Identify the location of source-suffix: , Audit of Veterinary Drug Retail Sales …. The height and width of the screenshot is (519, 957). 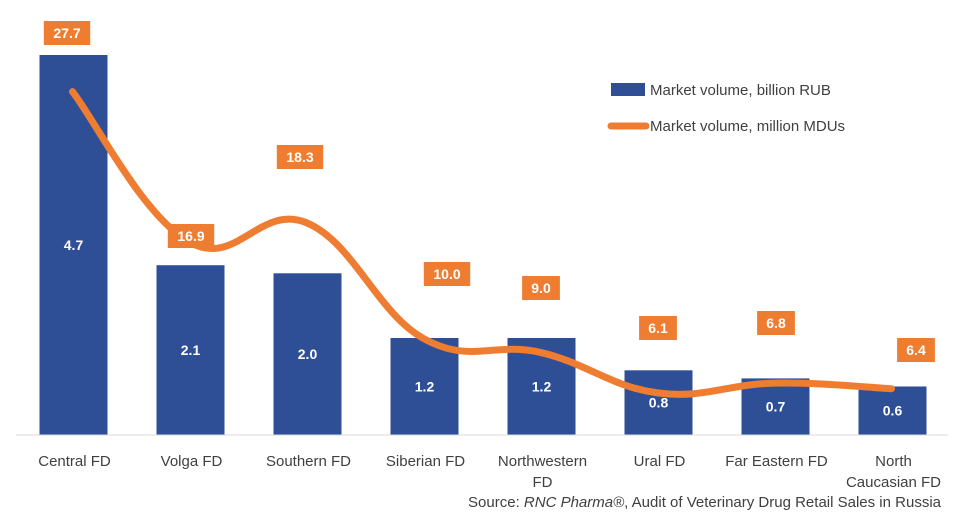
(782, 502).